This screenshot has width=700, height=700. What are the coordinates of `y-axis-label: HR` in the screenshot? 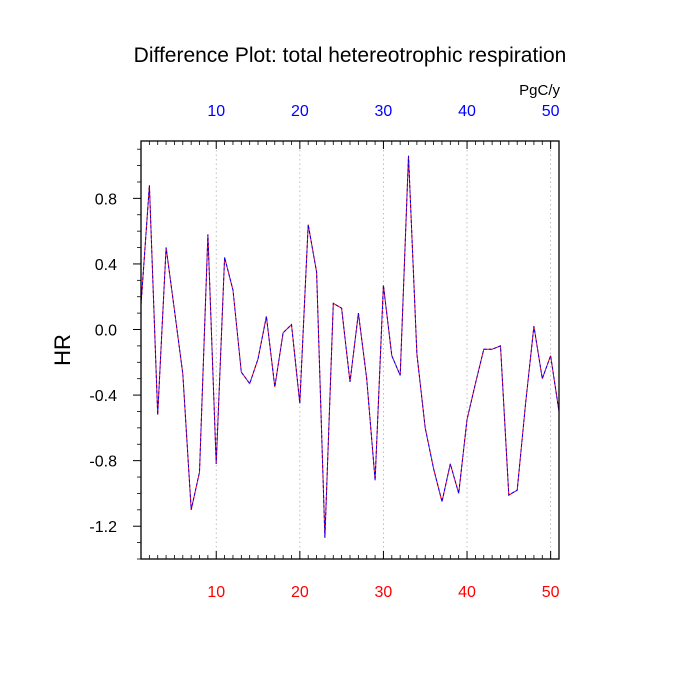 It's located at (62, 350).